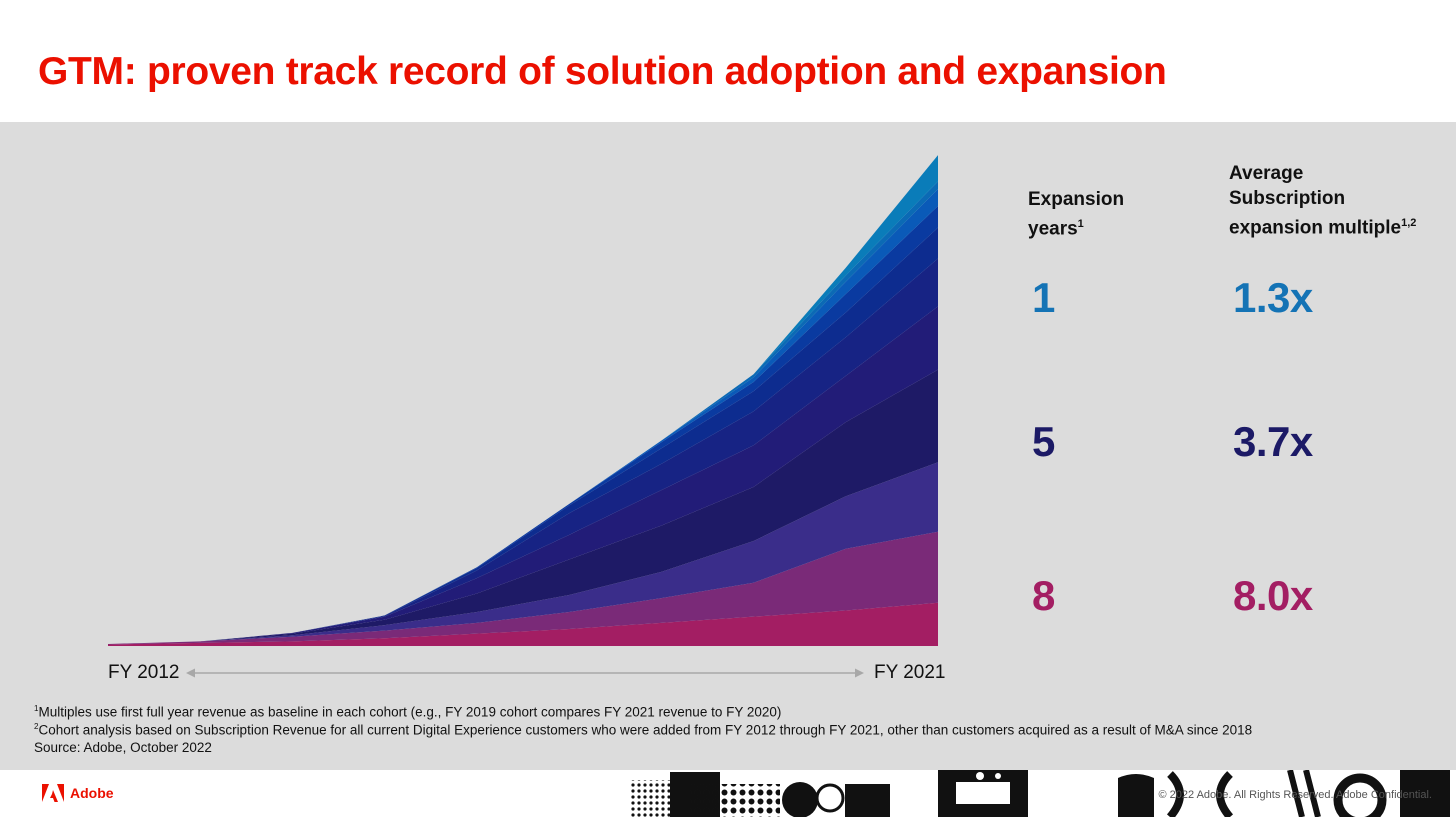  I want to click on x-axis-end-label: FY 2021, so click(910, 672).